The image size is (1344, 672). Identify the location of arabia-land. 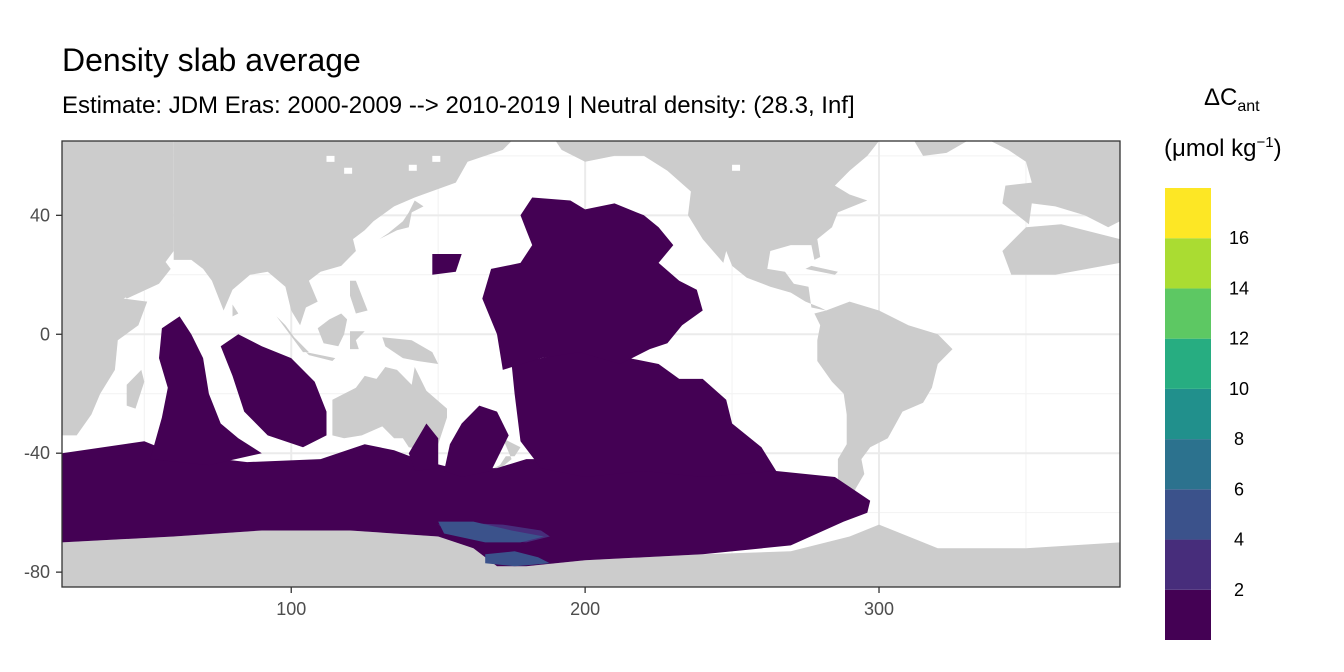
(137, 272).